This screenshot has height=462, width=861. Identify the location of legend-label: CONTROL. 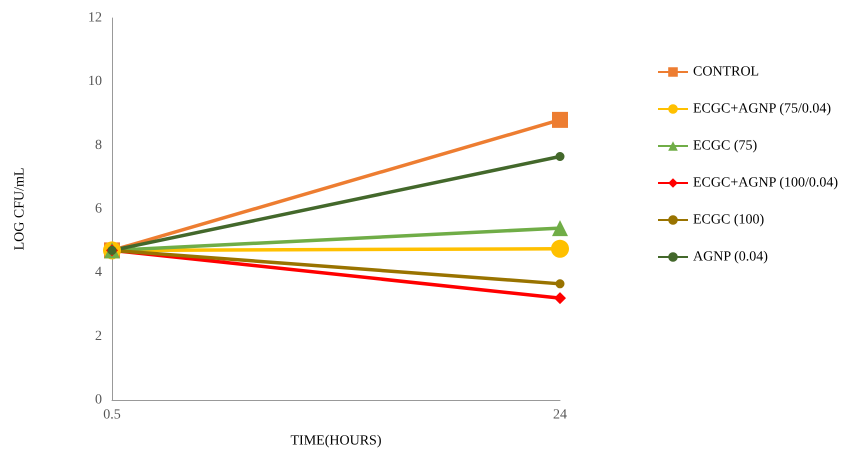
(726, 72).